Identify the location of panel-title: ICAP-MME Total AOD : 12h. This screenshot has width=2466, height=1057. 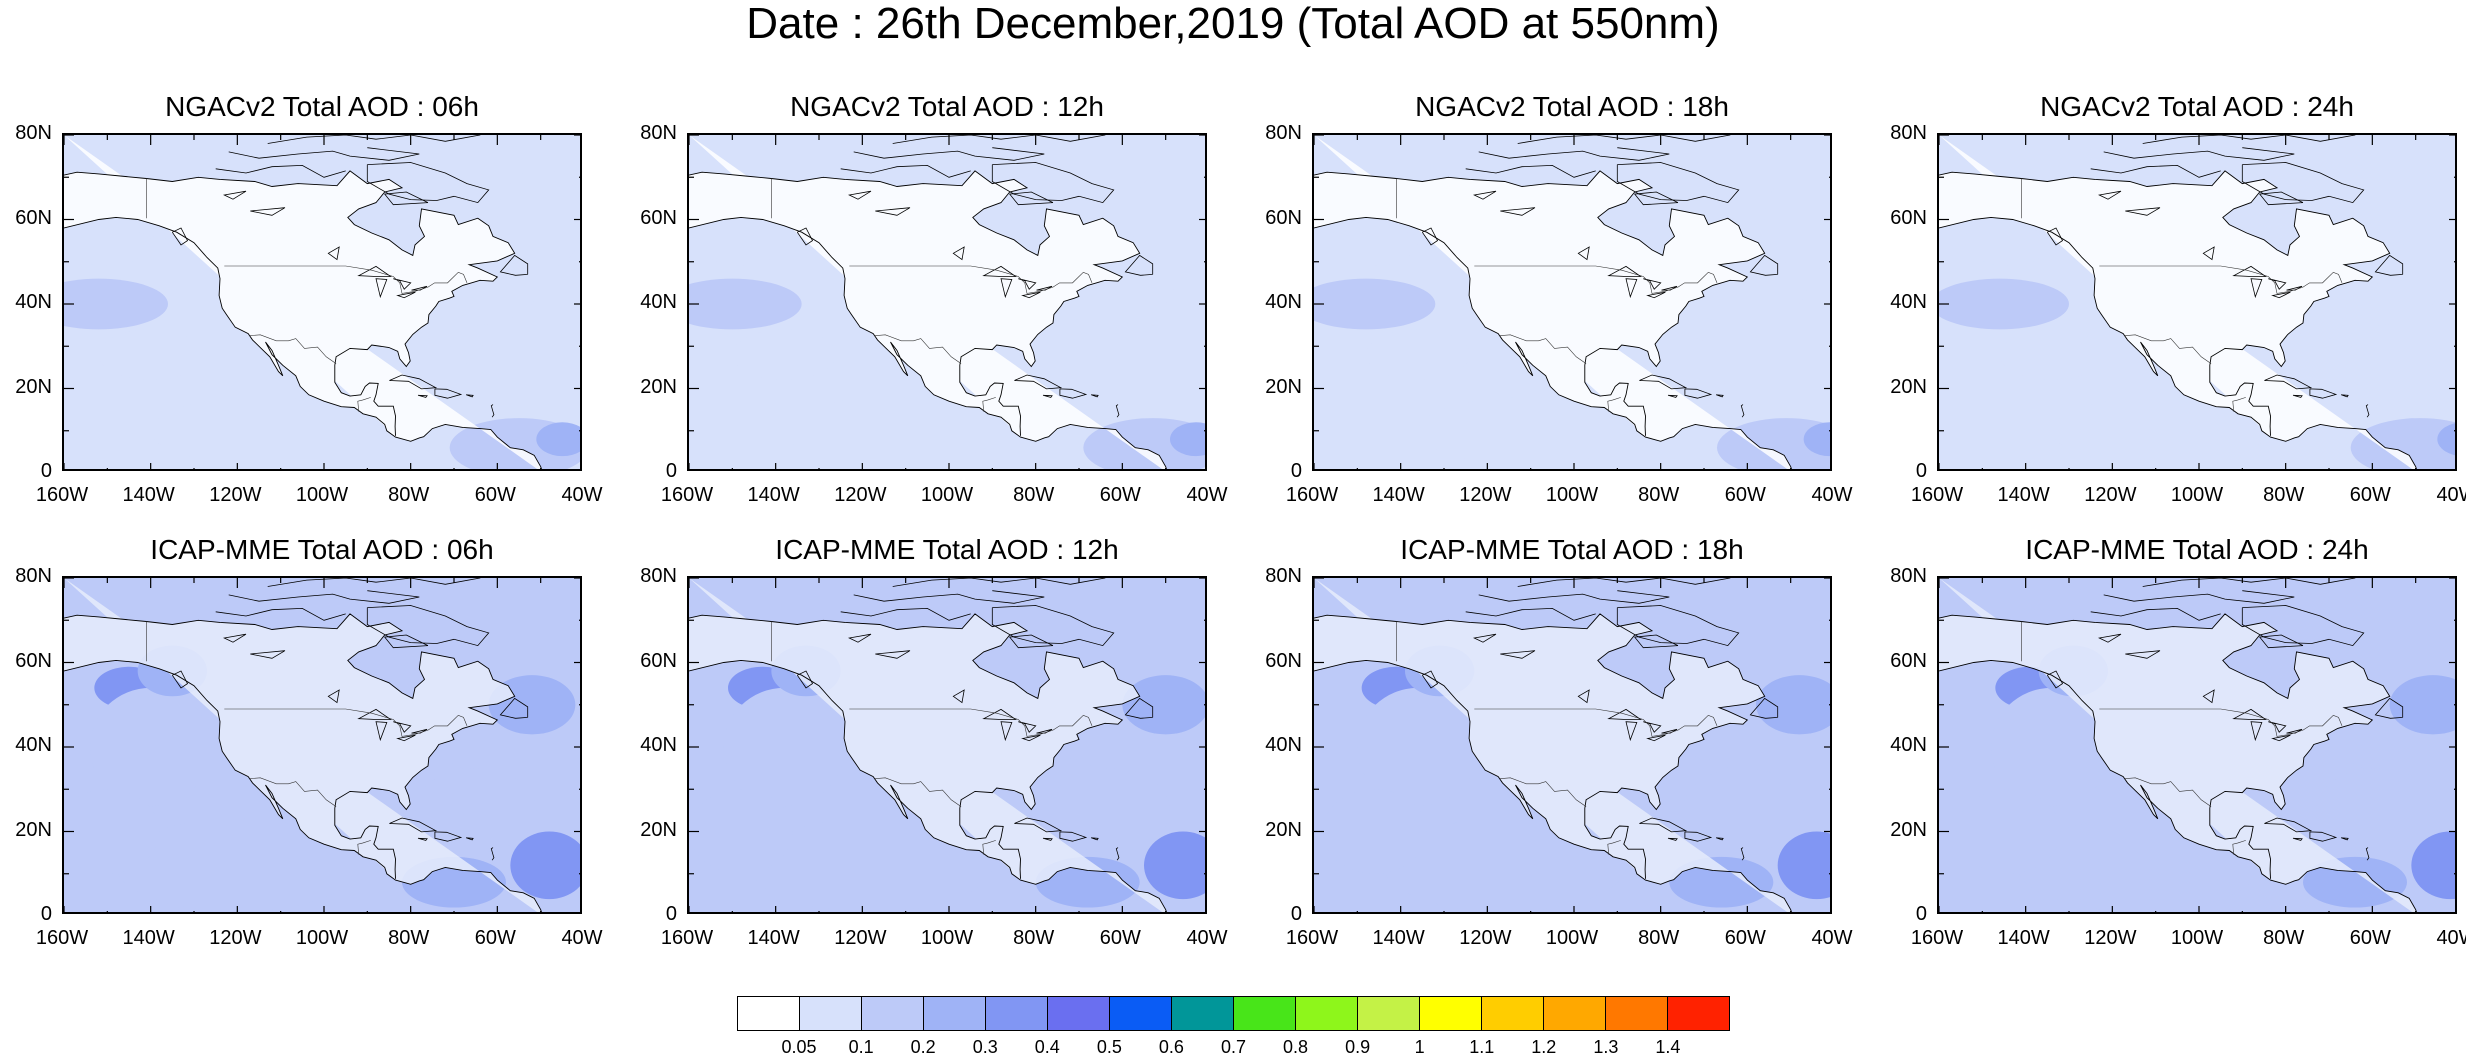
(947, 549).